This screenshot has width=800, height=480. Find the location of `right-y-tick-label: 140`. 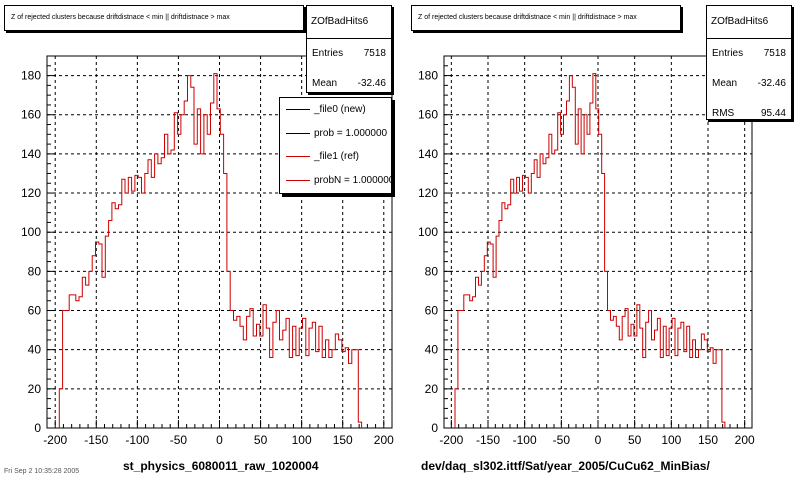

right-y-tick-label: 140 is located at coordinates (428, 154).